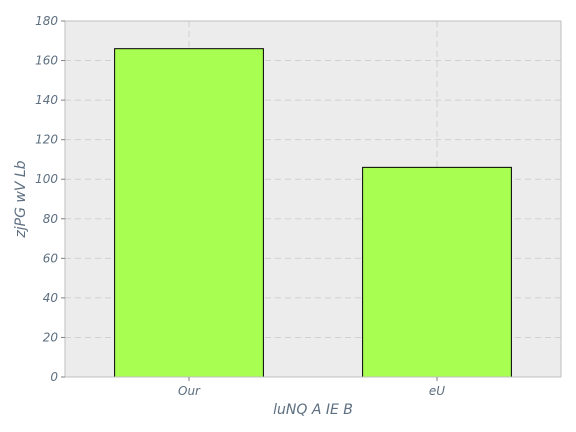 Image resolution: width=576 pixels, height=432 pixels. What do you see at coordinates (51, 219) in the screenshot?
I see `y-tick-label: 80` at bounding box center [51, 219].